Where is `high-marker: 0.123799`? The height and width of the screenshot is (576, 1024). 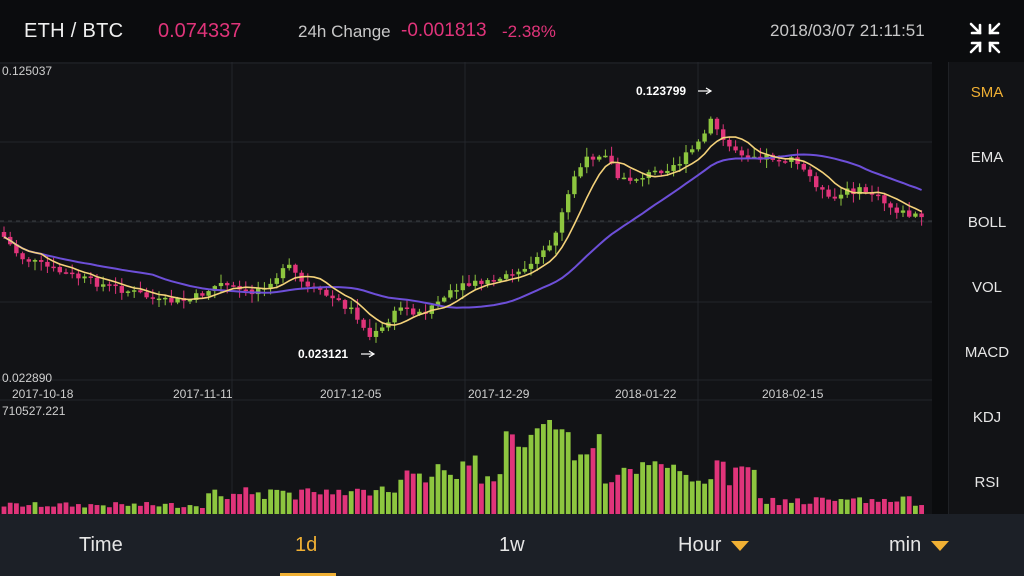 high-marker: 0.123799 is located at coordinates (674, 91).